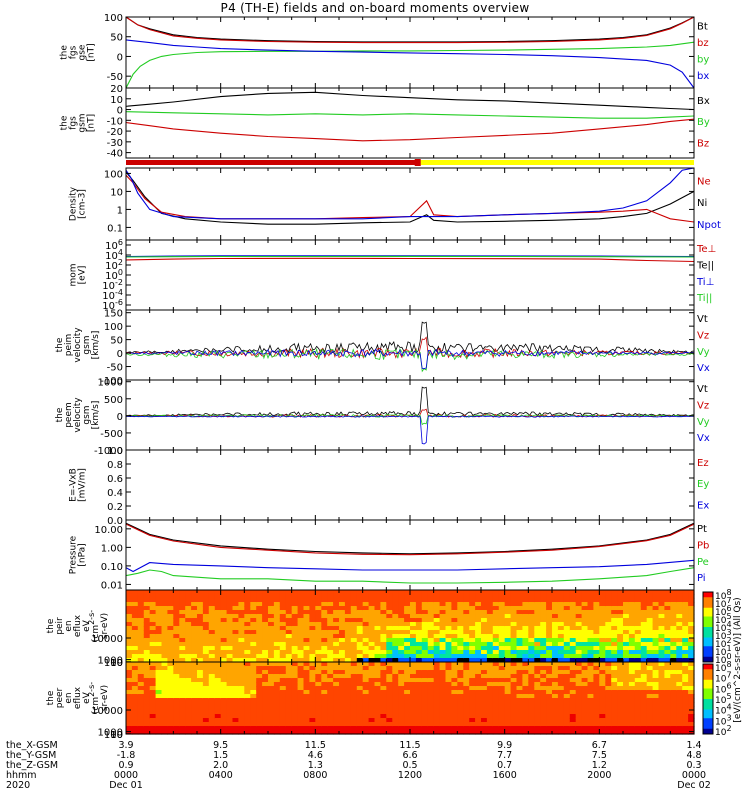 Image resolution: width=750 pixels, height=800 pixels. What do you see at coordinates (599, 775) in the screenshot?
I see `axis-row-value: 2000` at bounding box center [599, 775].